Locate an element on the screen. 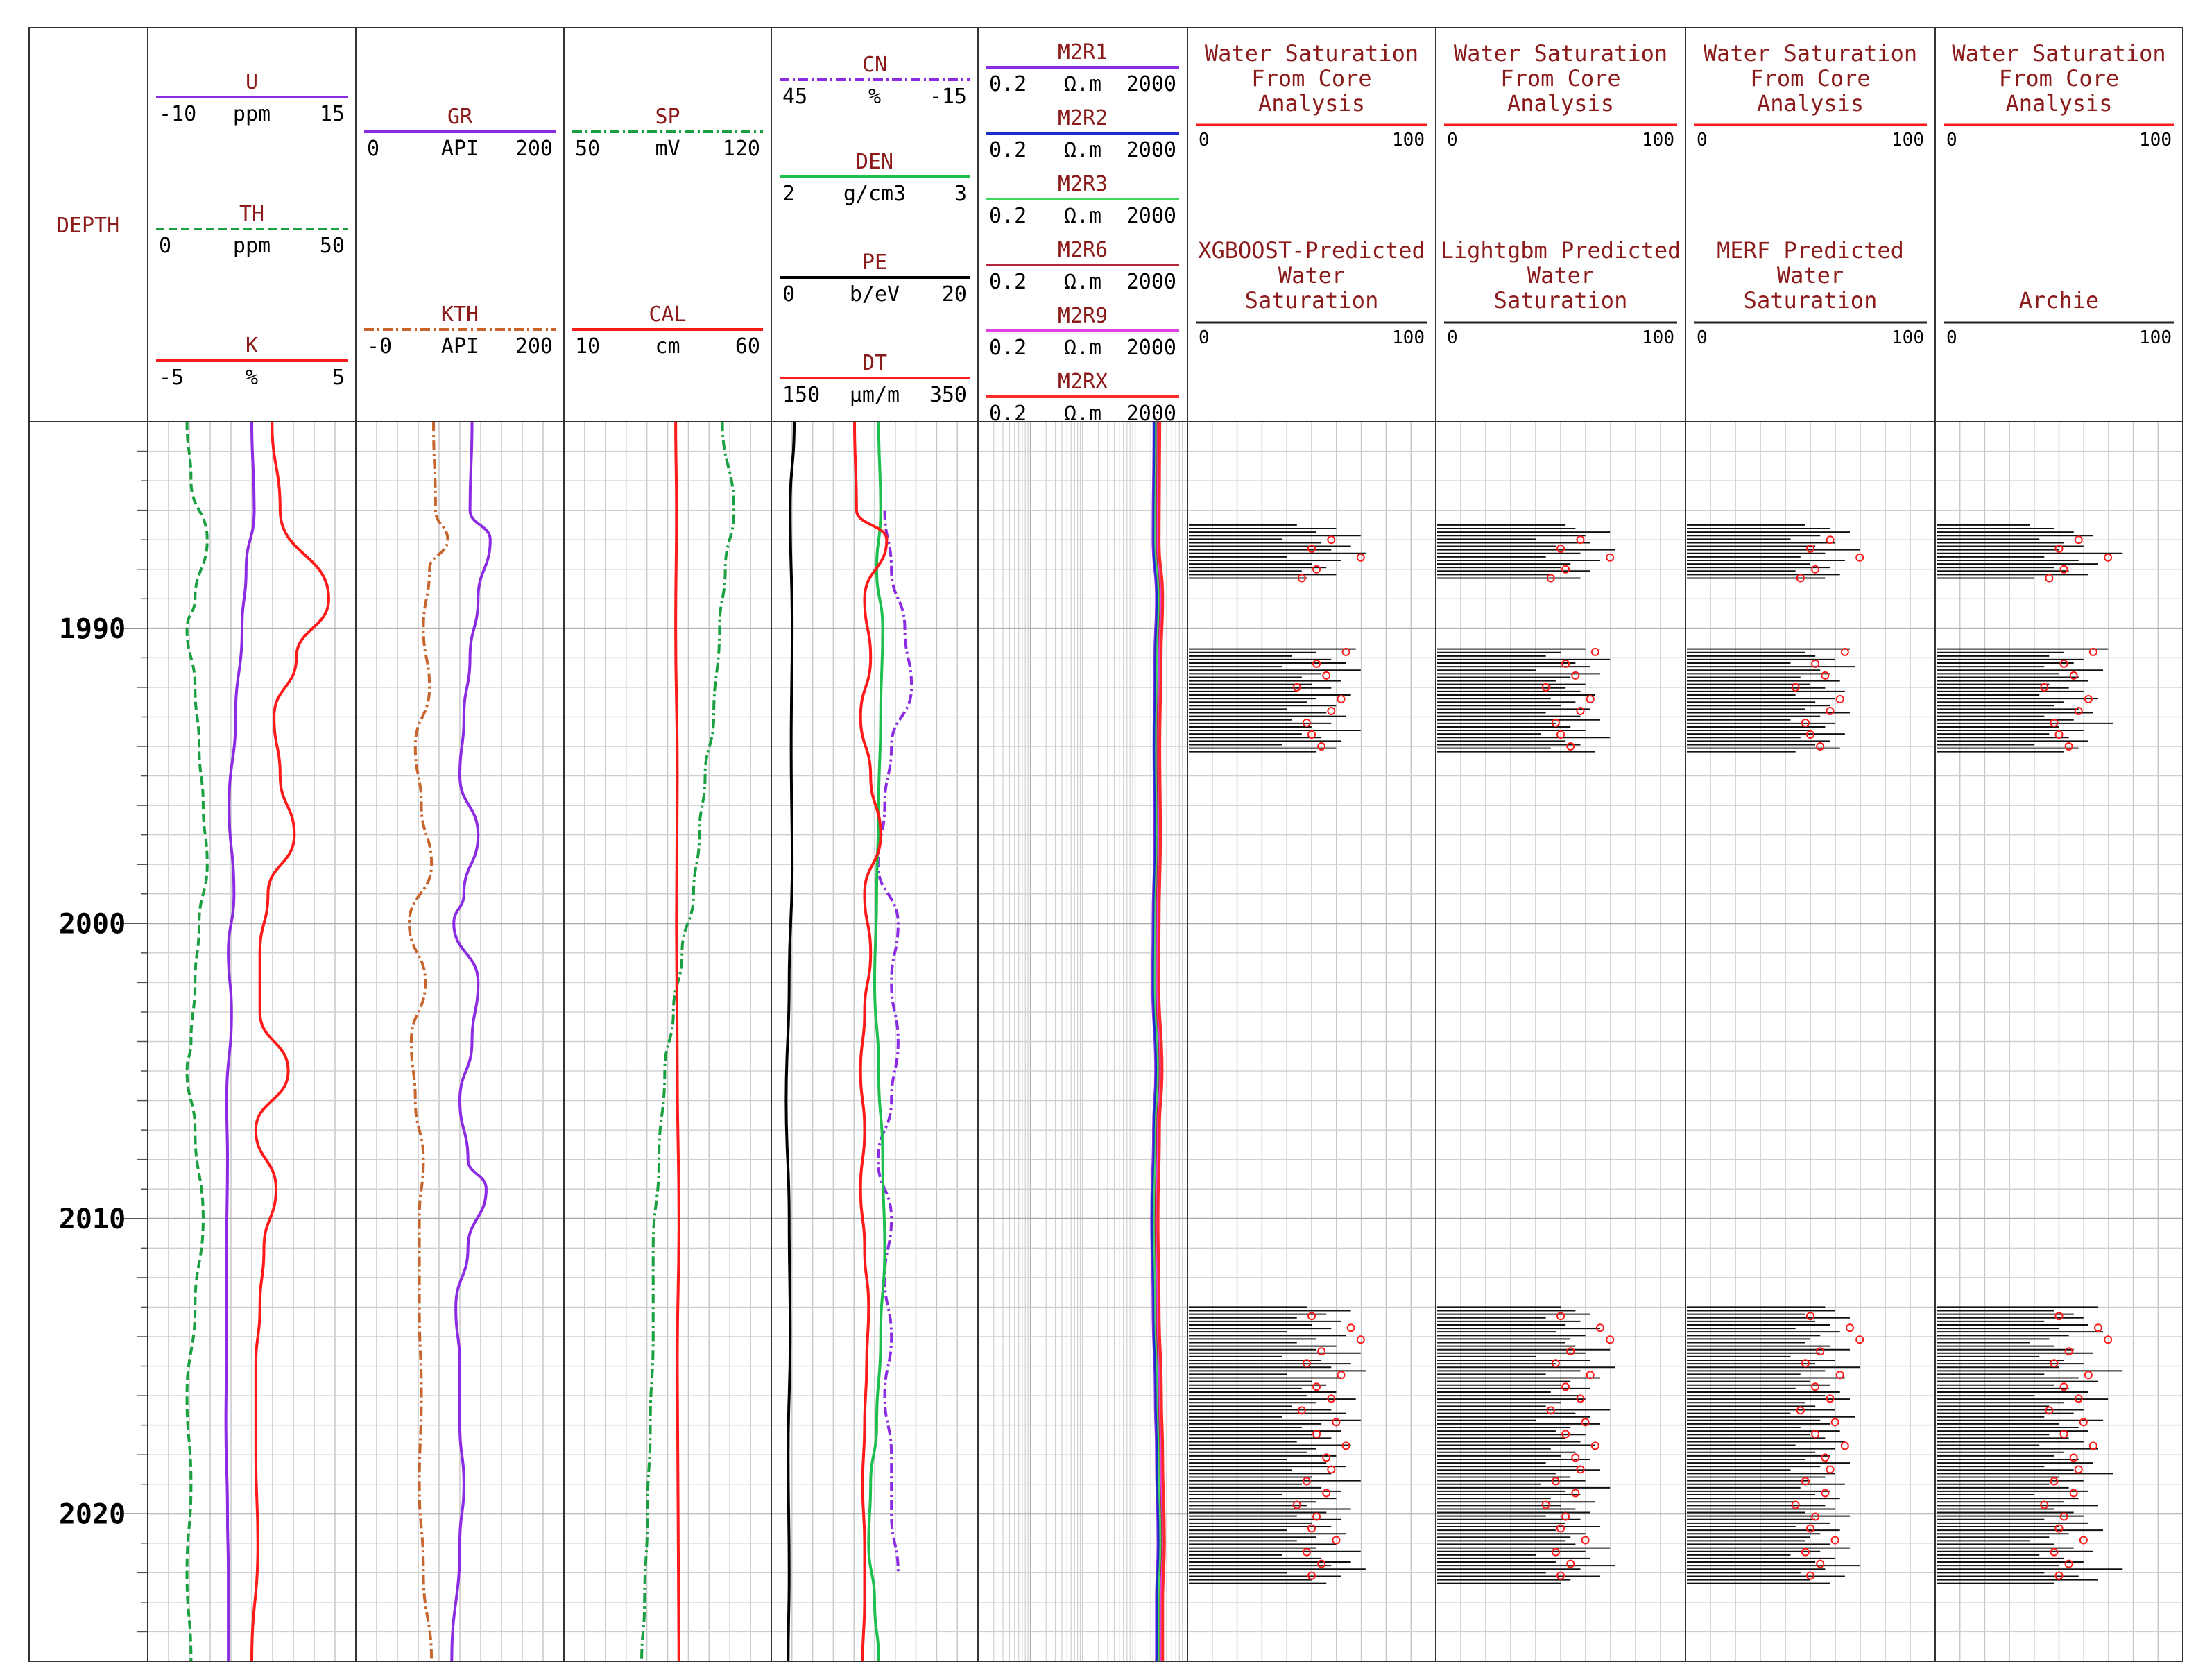 This screenshot has height=1680, width=2205. curve-name: DT is located at coordinates (874, 363).